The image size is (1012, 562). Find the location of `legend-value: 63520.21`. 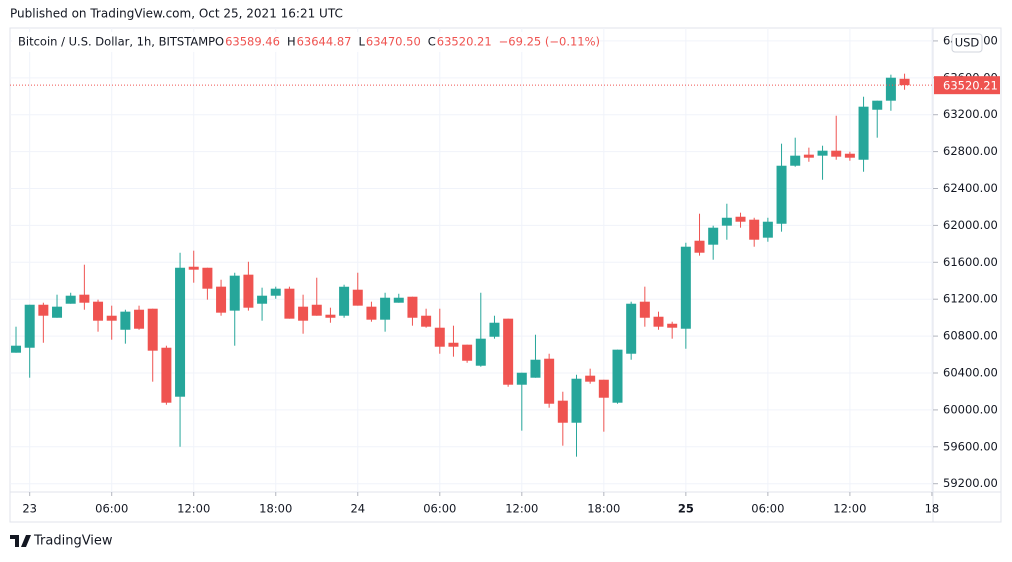

legend-value: 63520.21 is located at coordinates (464, 42).